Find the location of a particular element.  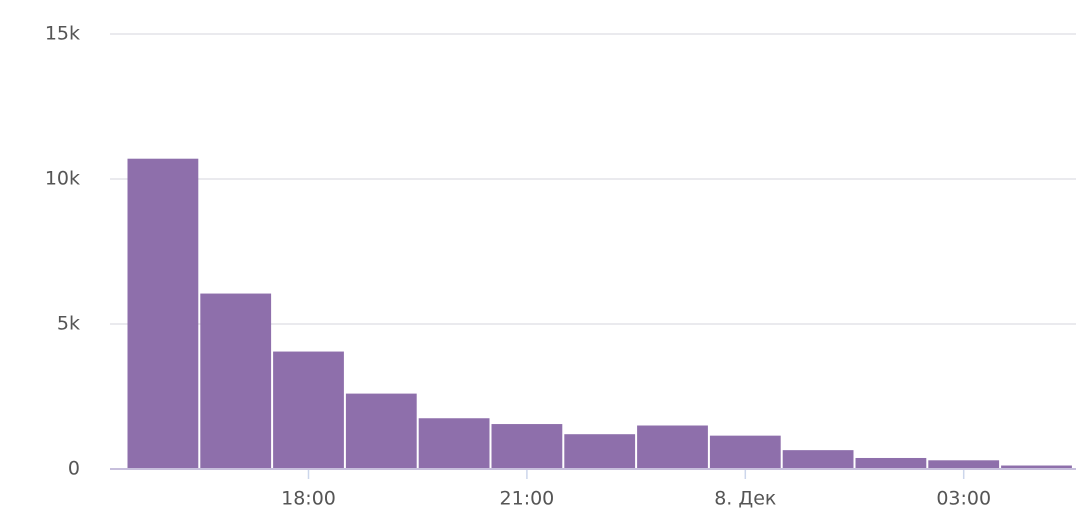

y-tick-label: 10k is located at coordinates (62, 179).